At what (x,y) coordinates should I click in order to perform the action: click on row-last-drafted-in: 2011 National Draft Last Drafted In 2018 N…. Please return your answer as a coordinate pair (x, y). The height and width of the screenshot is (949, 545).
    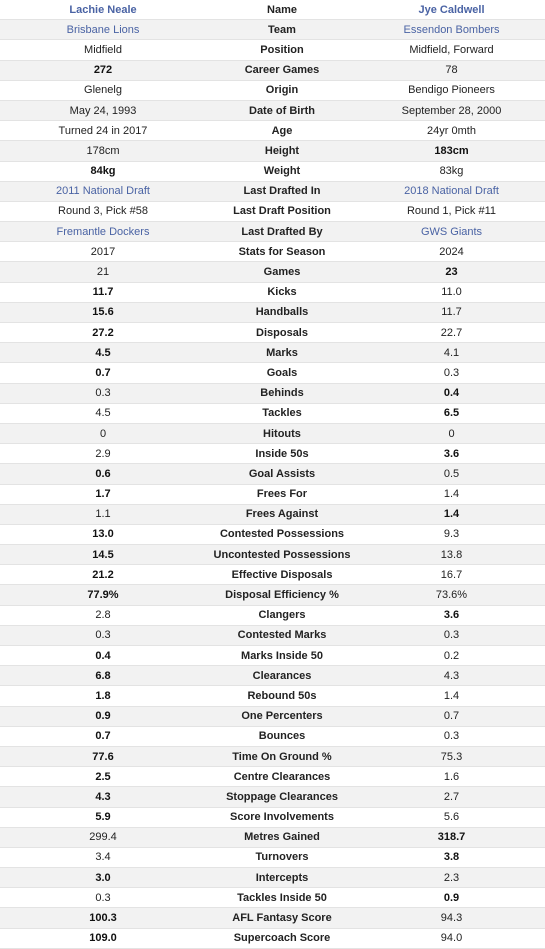
    Looking at the image, I should click on (272, 191).